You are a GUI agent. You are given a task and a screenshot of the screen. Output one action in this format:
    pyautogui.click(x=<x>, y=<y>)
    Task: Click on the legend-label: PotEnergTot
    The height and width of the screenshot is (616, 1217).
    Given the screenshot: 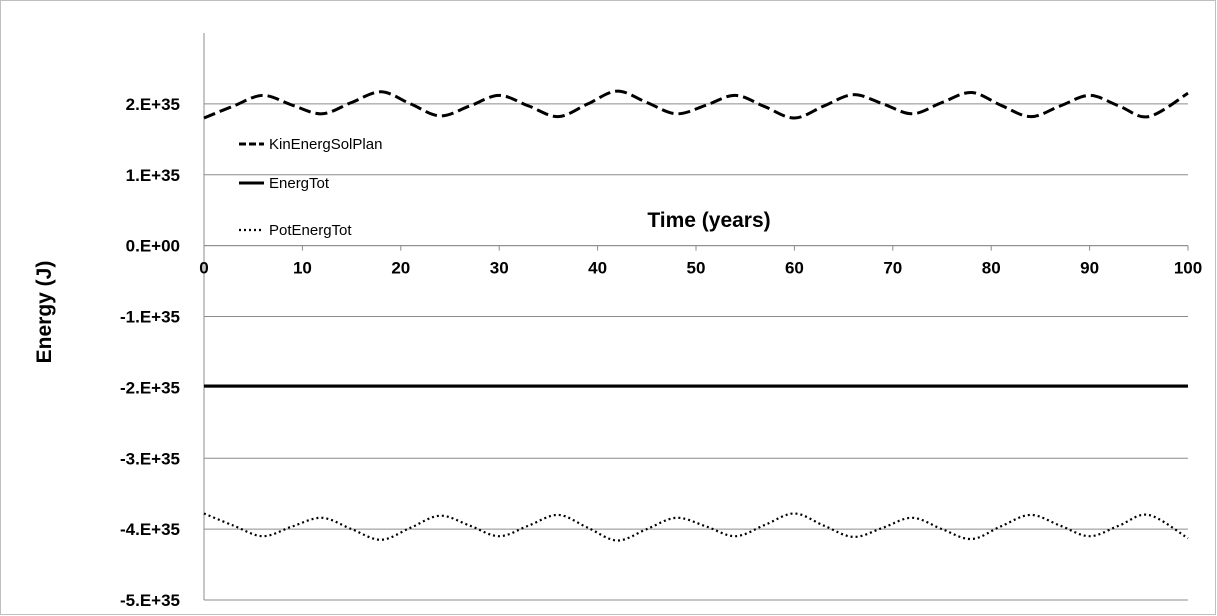 What is the action you would take?
    pyautogui.click(x=310, y=230)
    